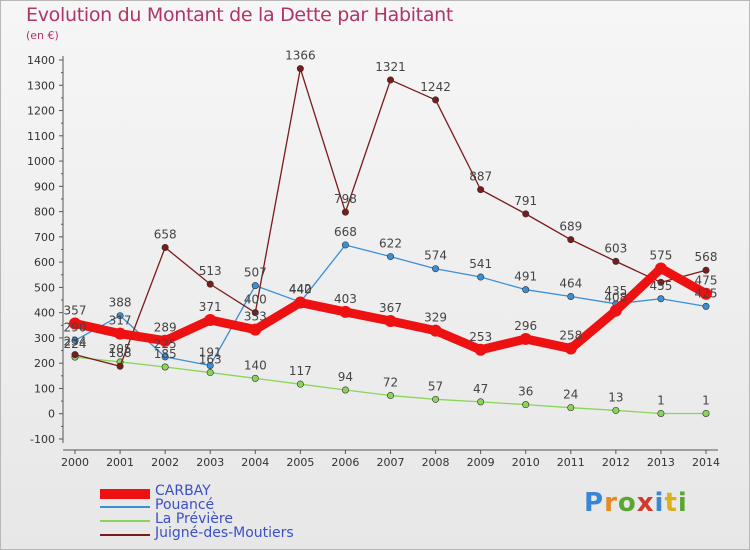 The width and height of the screenshot is (750, 550). I want to click on data-label: 475, so click(706, 281).